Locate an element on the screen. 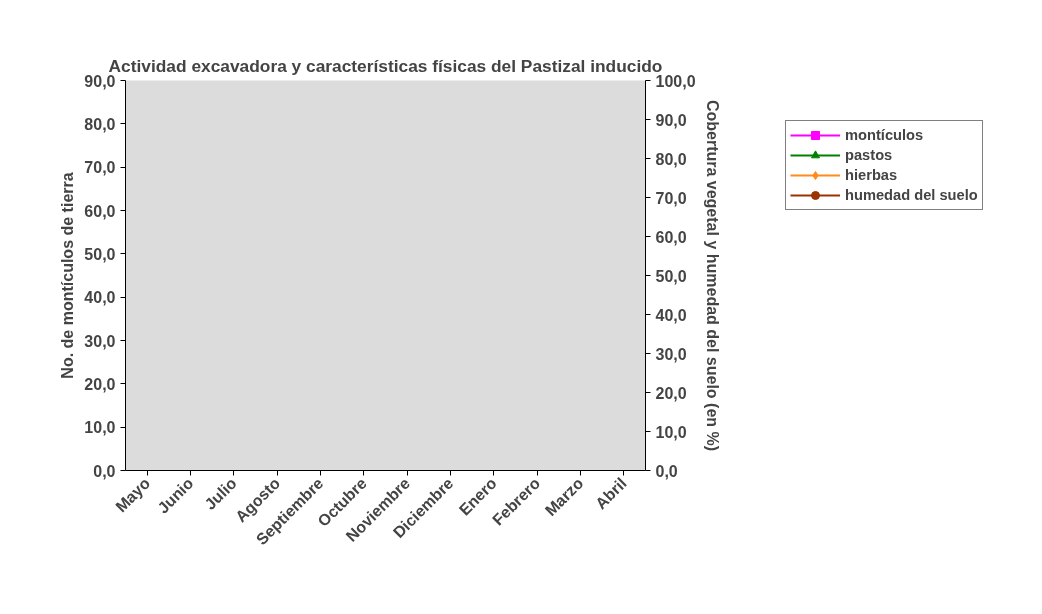 The image size is (1042, 614). legend-label: pastos is located at coordinates (869, 155).